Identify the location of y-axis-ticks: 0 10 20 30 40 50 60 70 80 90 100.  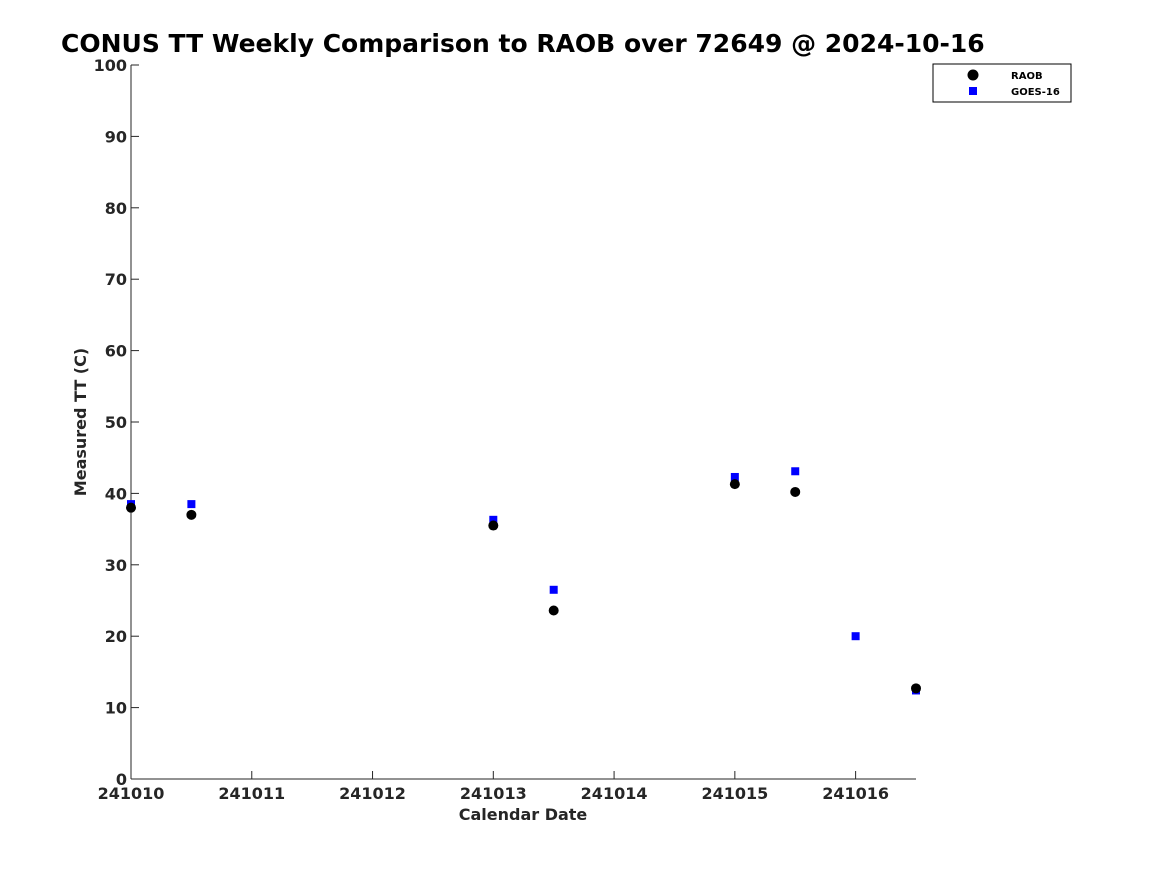
(116, 422).